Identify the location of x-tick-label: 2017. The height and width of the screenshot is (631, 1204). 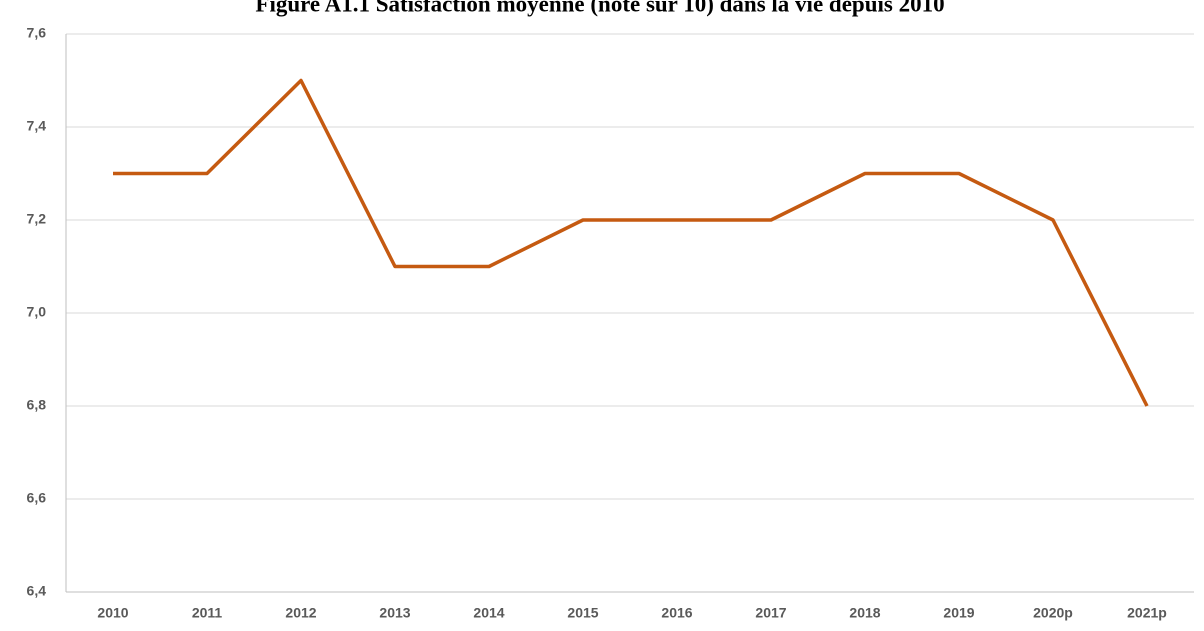
(770, 613).